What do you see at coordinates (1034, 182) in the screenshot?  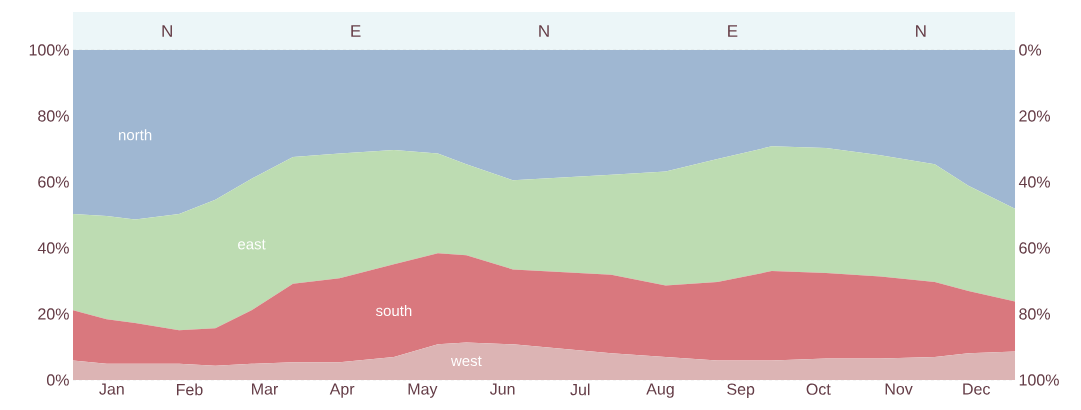 I see `y2-tick-label: 40%` at bounding box center [1034, 182].